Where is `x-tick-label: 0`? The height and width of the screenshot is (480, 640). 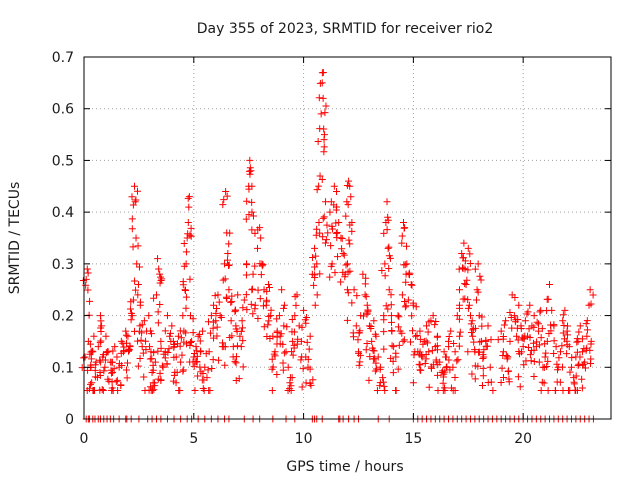
x-tick-label: 0 is located at coordinates (84, 439).